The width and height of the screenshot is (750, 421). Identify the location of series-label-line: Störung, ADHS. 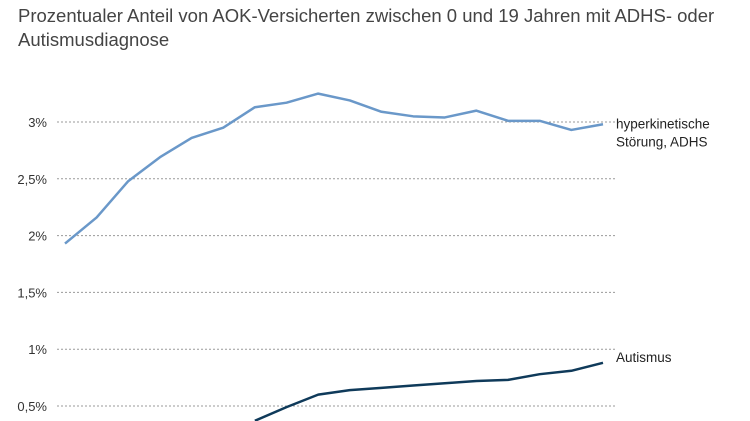
(662, 141).